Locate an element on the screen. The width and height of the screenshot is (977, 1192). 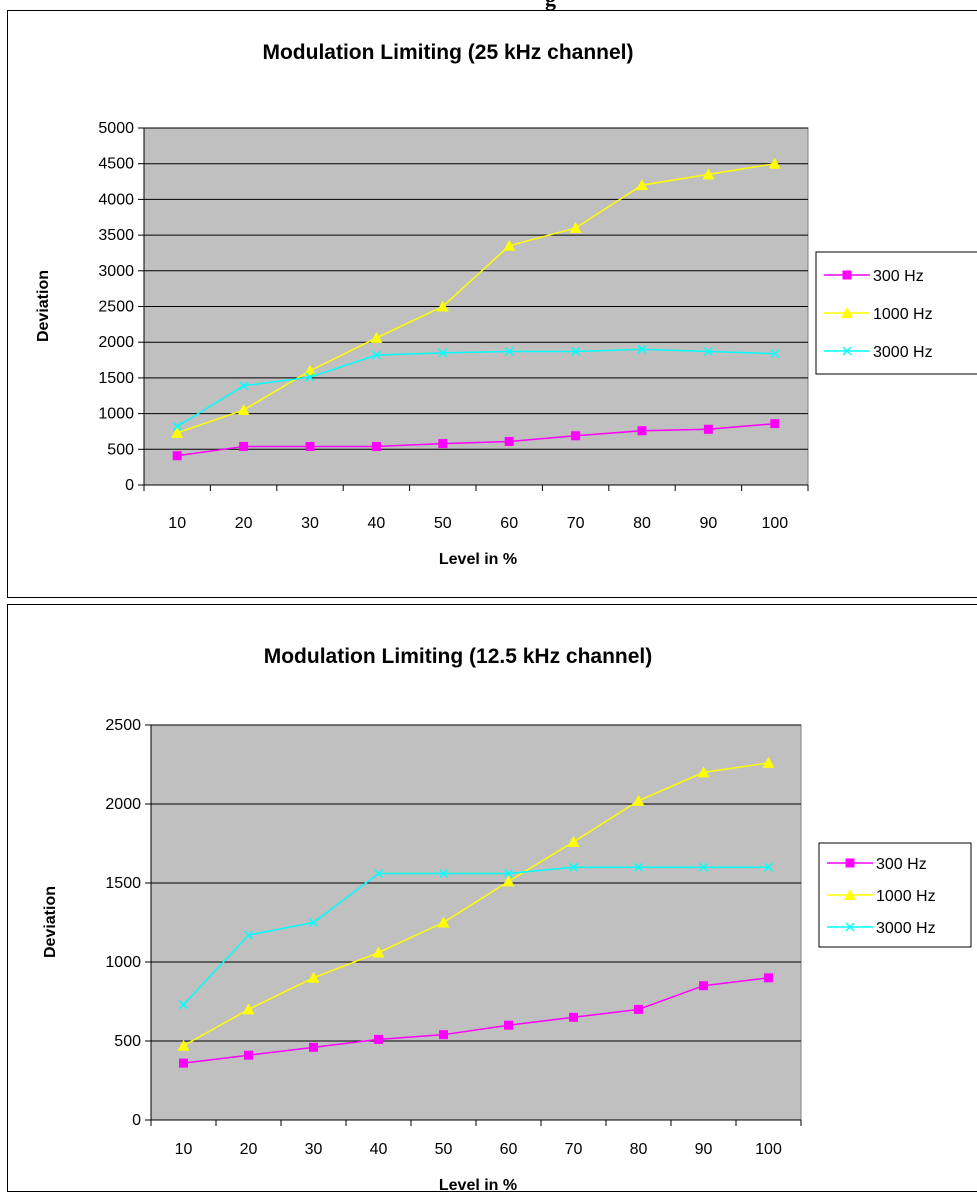
page-heading-fragment: g is located at coordinates (550, 6).